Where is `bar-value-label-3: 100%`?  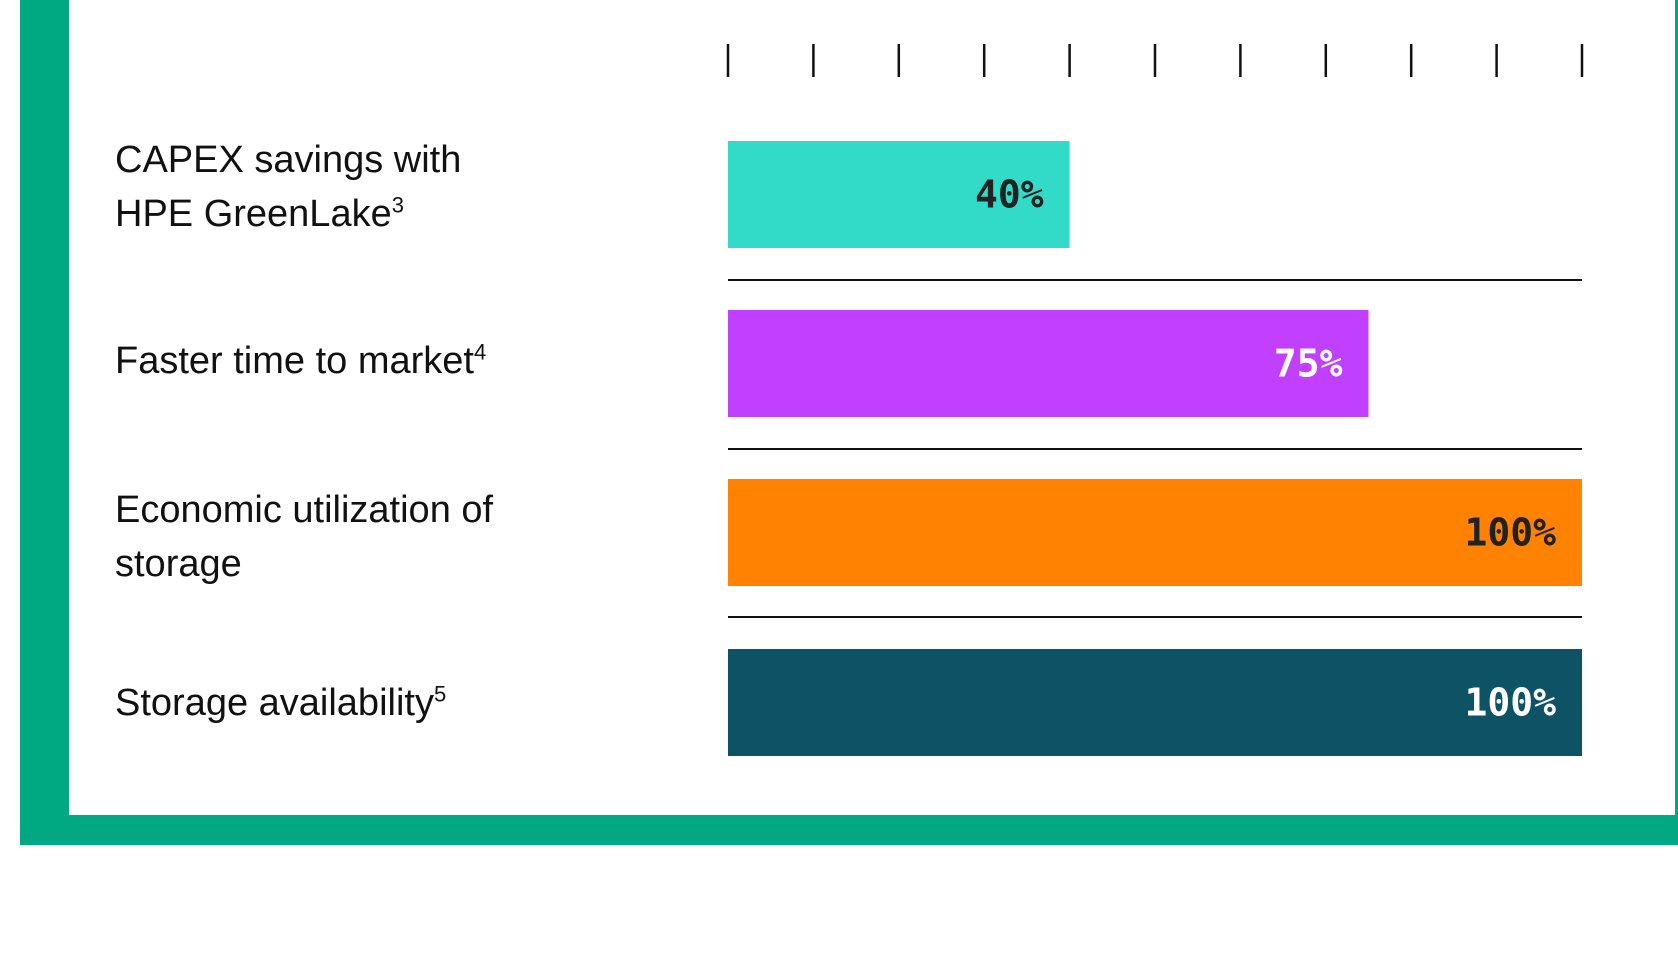
bar-value-label-3: 100% is located at coordinates (1510, 703).